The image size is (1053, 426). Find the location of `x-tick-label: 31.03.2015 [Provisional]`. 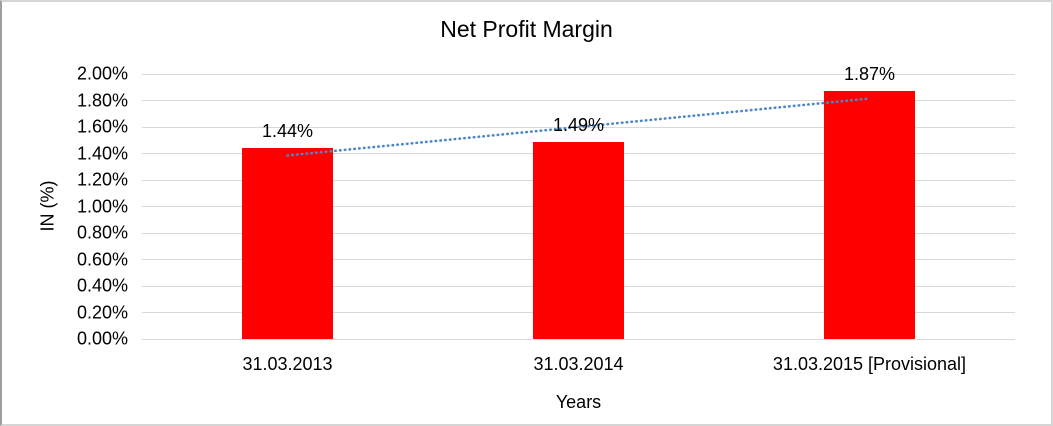

x-tick-label: 31.03.2015 [Provisional] is located at coordinates (869, 364).